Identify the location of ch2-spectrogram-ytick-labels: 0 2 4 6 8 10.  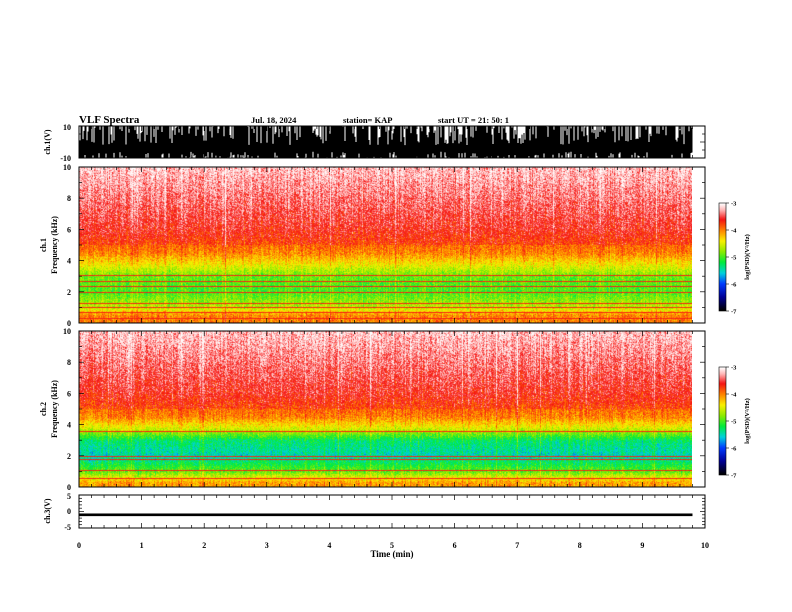
(67, 409).